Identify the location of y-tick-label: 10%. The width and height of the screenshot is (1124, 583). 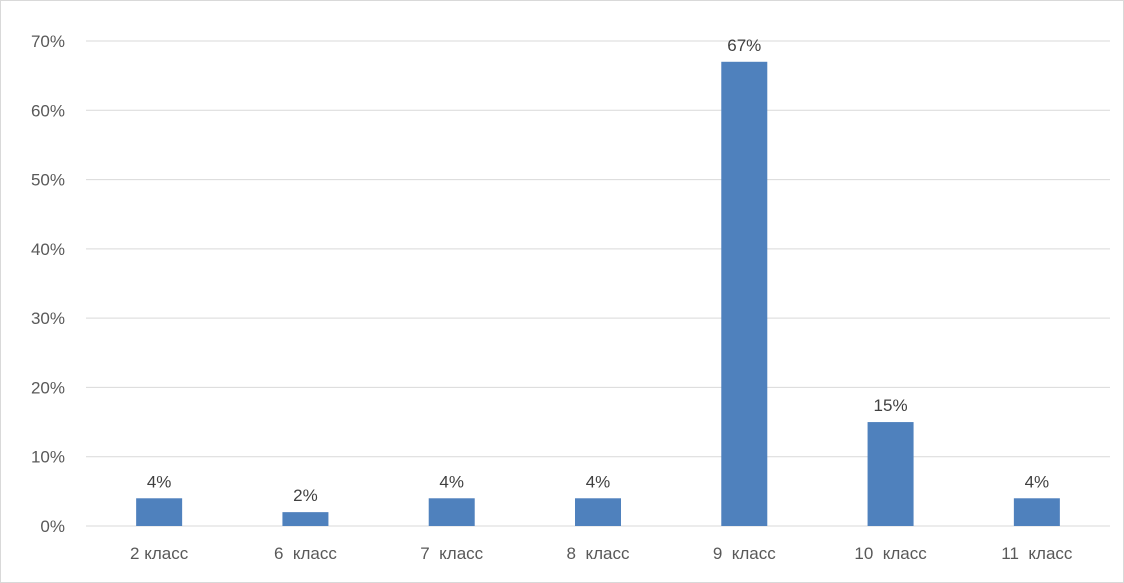
(48, 457).